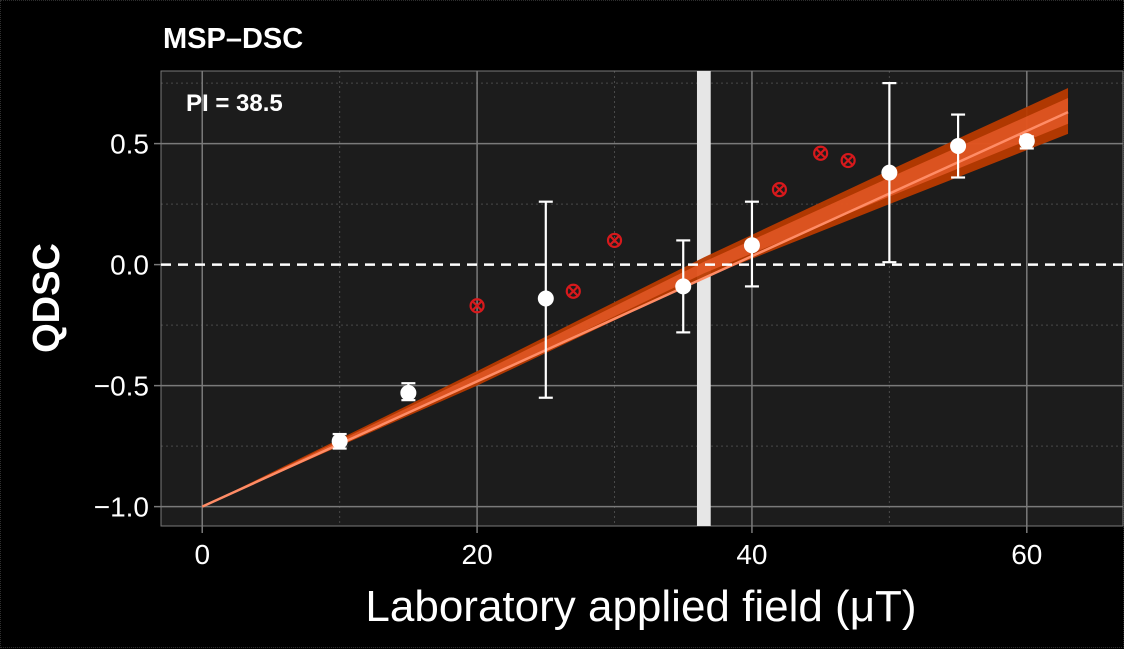 The height and width of the screenshot is (649, 1124). What do you see at coordinates (233, 39) in the screenshot?
I see `chart-title: MSP–DSC` at bounding box center [233, 39].